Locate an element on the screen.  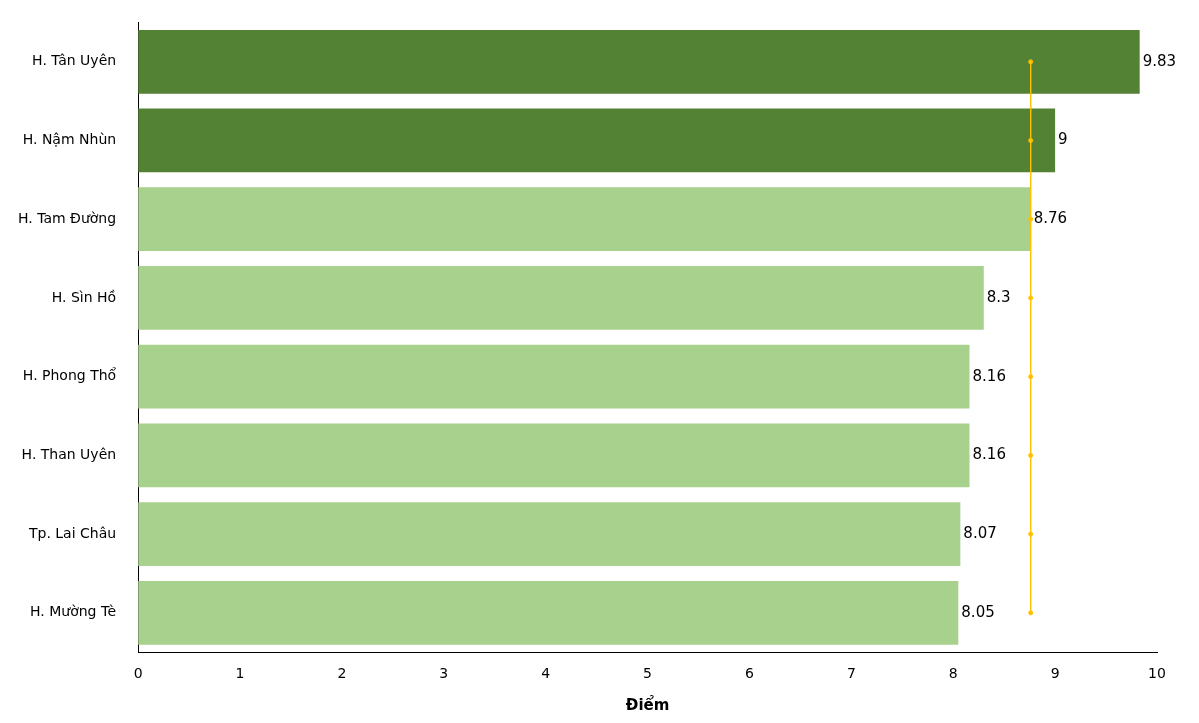
x-tick-label: 1 is located at coordinates (240, 673).